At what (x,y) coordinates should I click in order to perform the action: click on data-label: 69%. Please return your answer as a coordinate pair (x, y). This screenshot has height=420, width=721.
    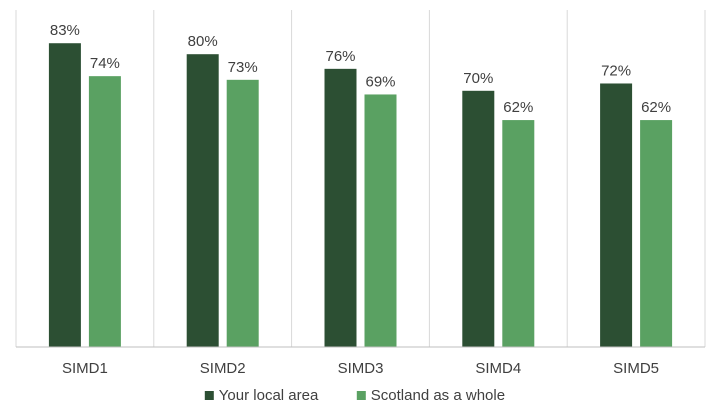
    Looking at the image, I should click on (380, 81).